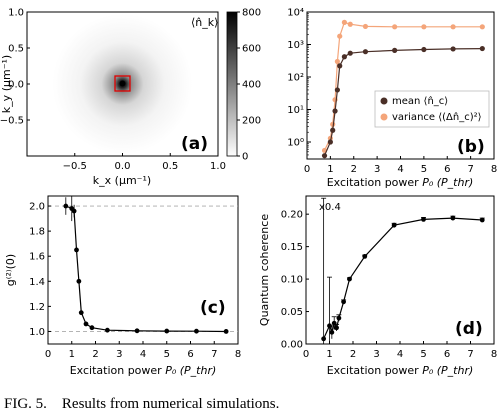  I want to click on a-xtick-label: 1.0, so click(218, 166).